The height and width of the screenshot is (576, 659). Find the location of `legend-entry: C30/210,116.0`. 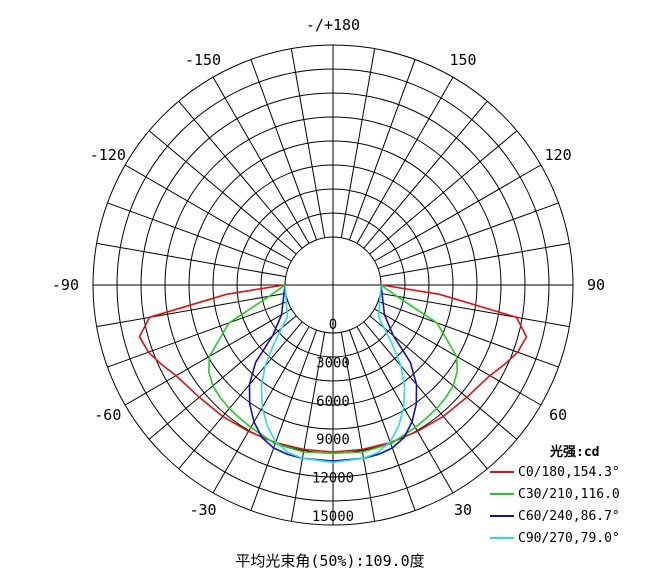

legend-entry: C30/210,116.0 is located at coordinates (569, 494).